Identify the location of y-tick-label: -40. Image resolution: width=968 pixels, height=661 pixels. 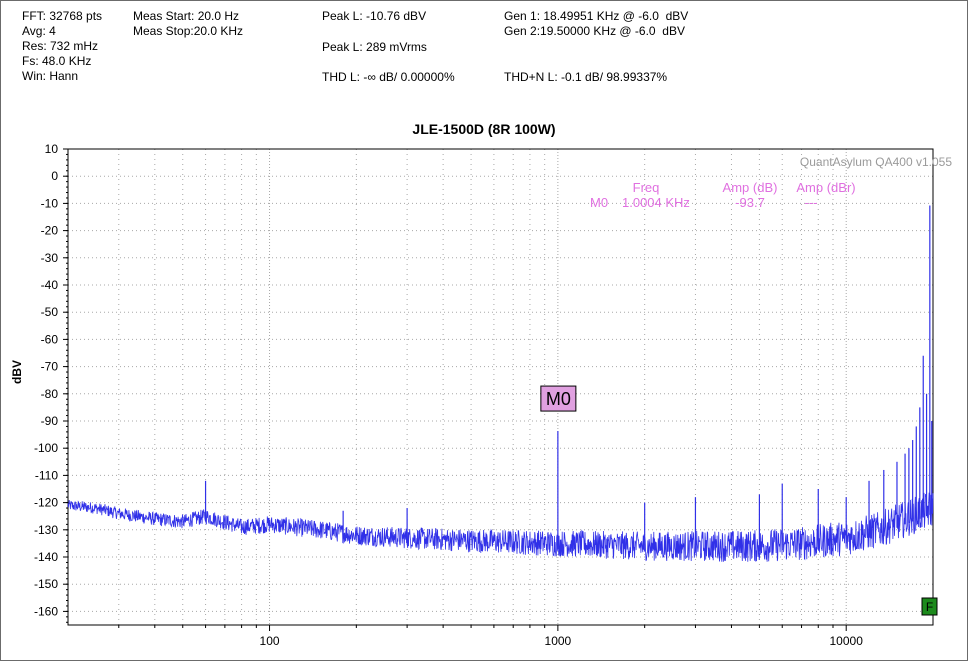
(50, 285).